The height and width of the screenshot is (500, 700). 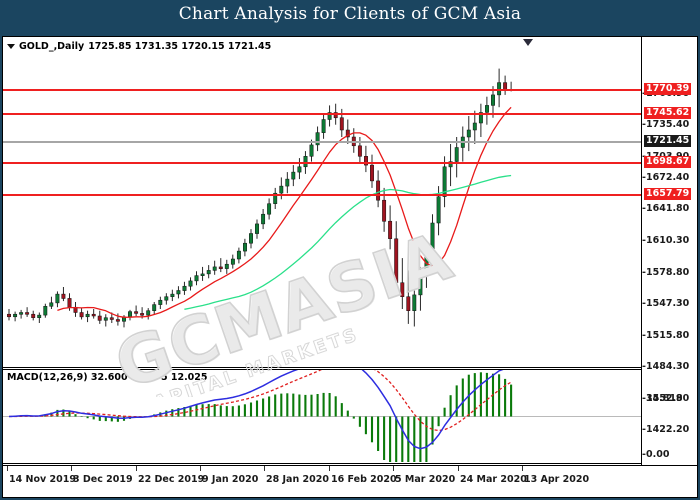 I want to click on date-tick-label: 16 Feb 2020, so click(x=364, y=479).